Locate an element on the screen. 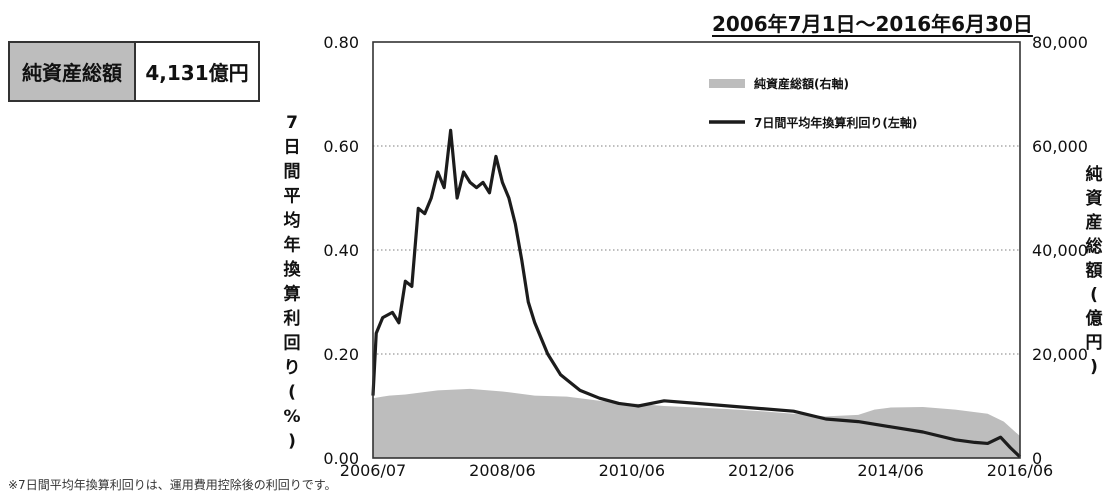 The height and width of the screenshot is (493, 1108). net-assets-label: 純資産総額 is located at coordinates (73, 71).